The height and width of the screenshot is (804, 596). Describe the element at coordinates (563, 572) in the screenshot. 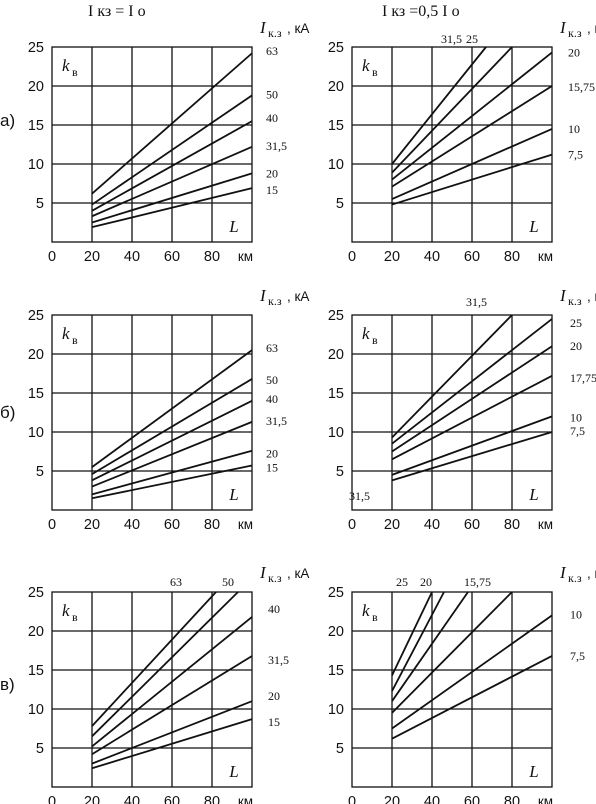

I see `series-title-symbol: I` at that location.